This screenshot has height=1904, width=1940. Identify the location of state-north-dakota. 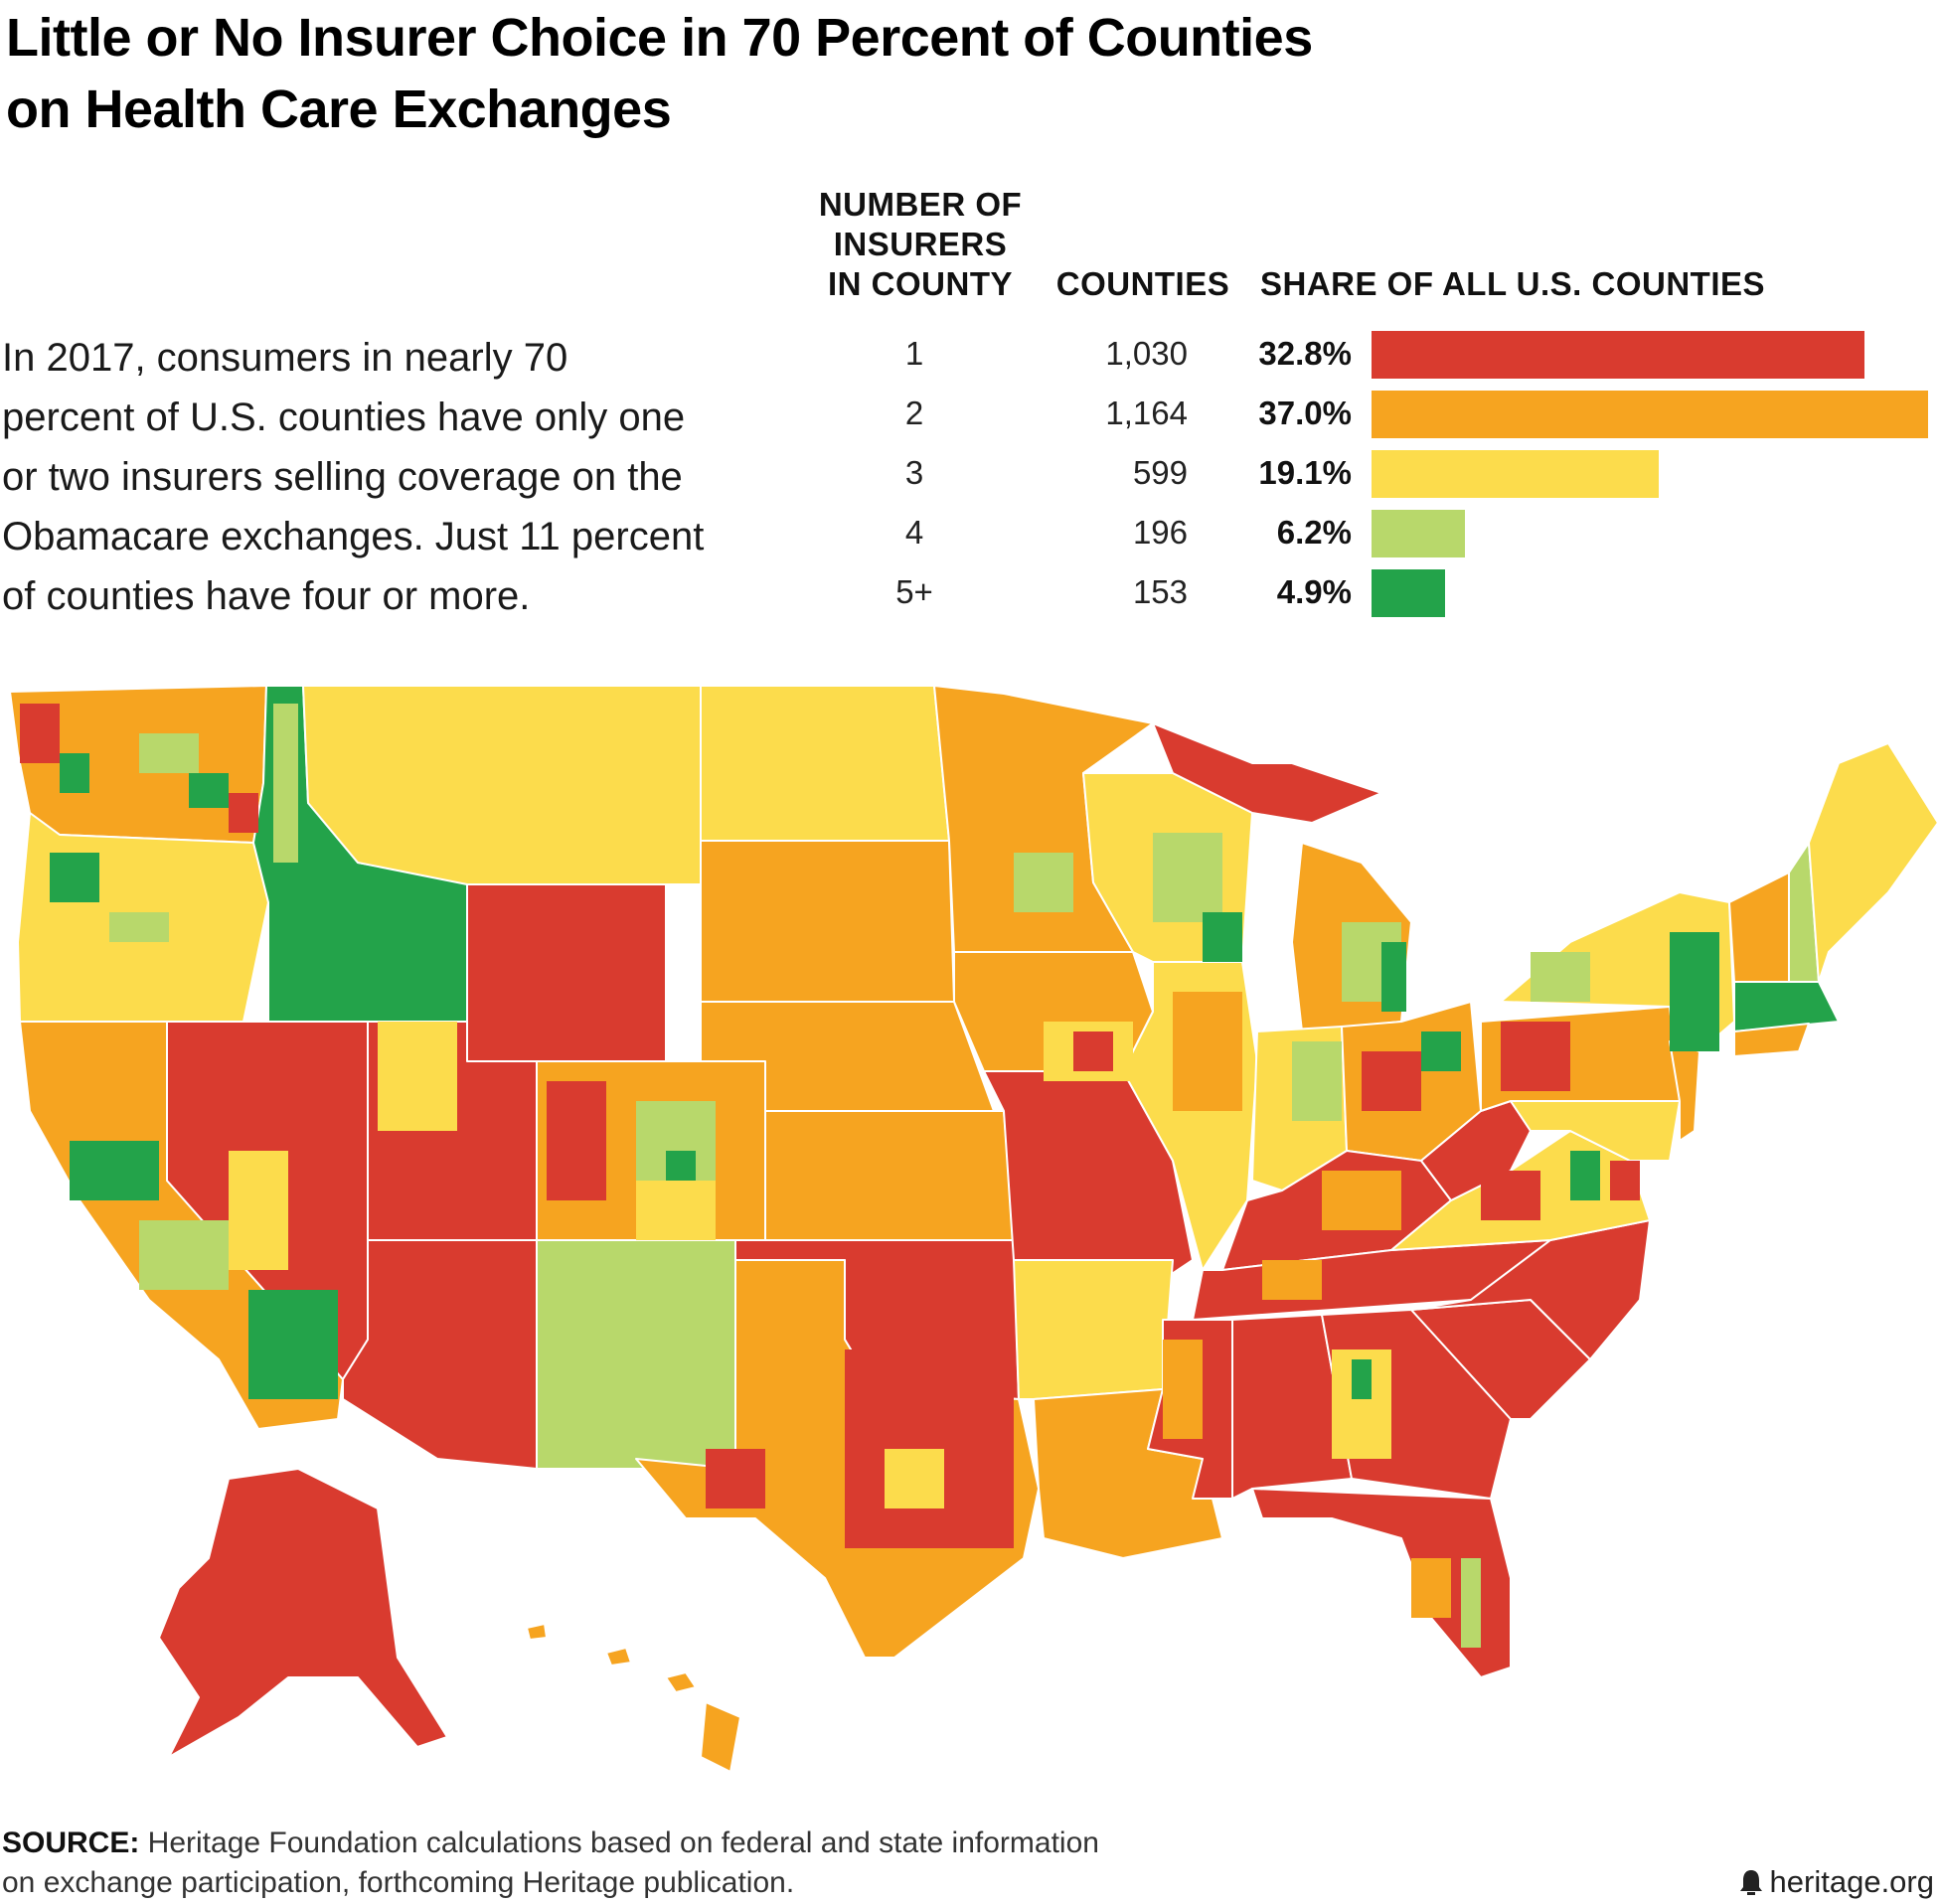
(825, 763).